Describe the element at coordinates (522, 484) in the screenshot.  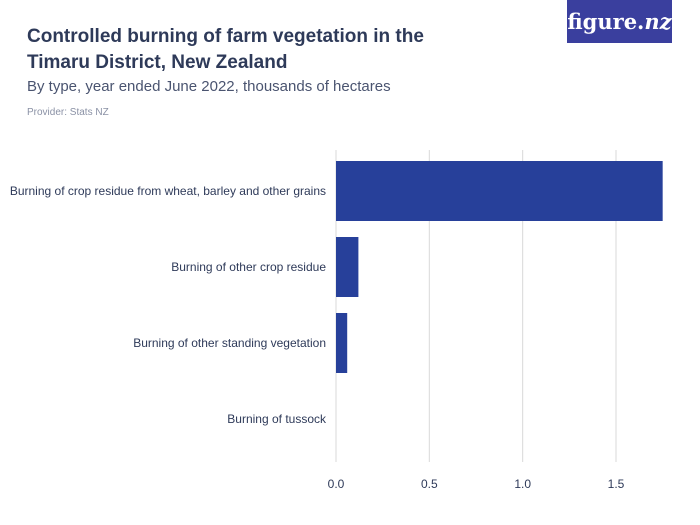
I see `x-tick-label: 1.0` at that location.